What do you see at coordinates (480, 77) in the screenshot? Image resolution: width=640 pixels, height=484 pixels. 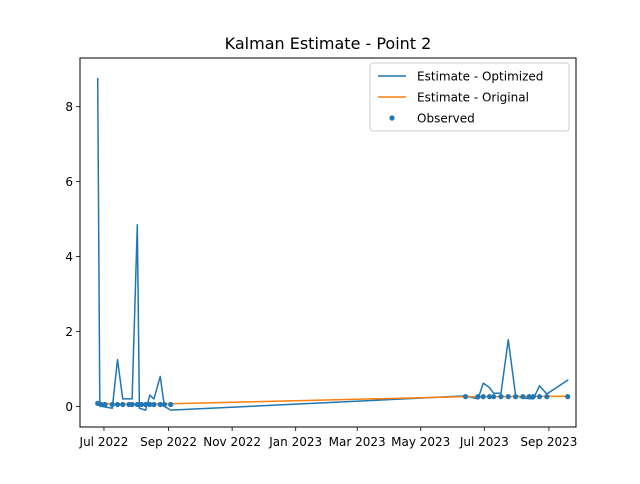 I see `legend-label-estimate-optimized: Estimate - Optimized` at bounding box center [480, 77].